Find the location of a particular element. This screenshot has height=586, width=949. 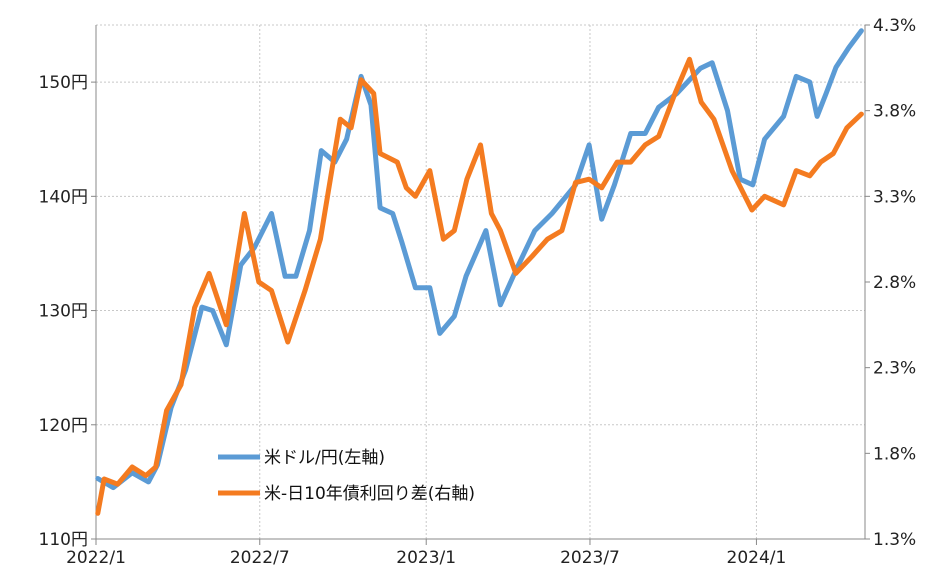

y-right-tick-label: 3.3% is located at coordinates (894, 197).